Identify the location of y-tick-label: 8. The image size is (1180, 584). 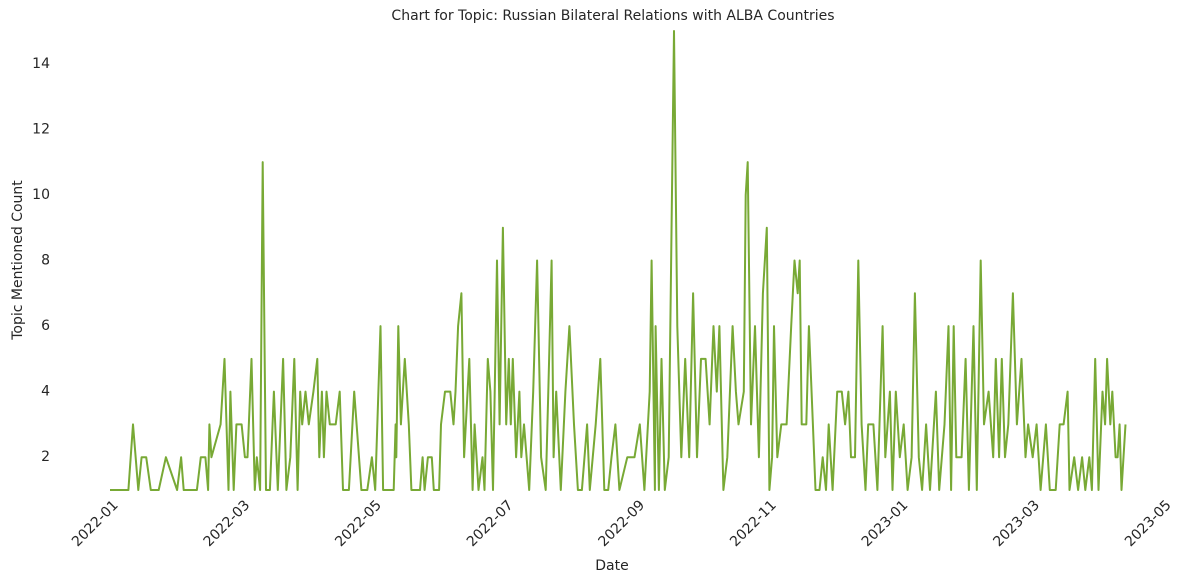
(45, 261).